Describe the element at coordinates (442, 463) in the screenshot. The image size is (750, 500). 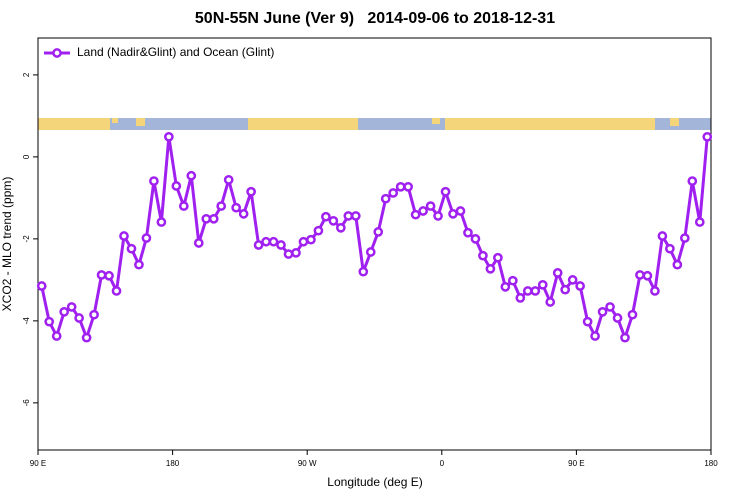
I see `x-tick-label: 0` at that location.